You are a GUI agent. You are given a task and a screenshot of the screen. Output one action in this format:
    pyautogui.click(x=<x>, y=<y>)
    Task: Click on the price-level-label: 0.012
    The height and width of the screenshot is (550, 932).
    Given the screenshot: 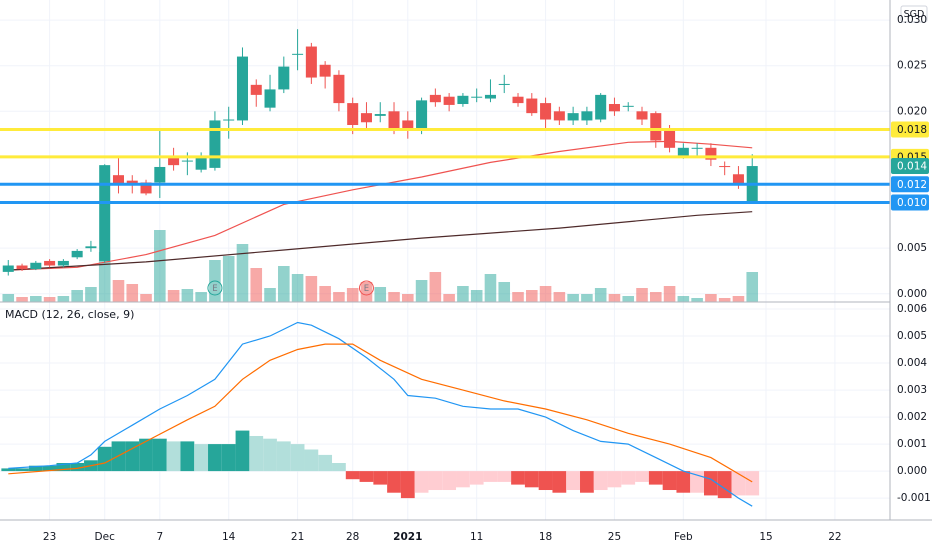 What is the action you would take?
    pyautogui.click(x=912, y=185)
    